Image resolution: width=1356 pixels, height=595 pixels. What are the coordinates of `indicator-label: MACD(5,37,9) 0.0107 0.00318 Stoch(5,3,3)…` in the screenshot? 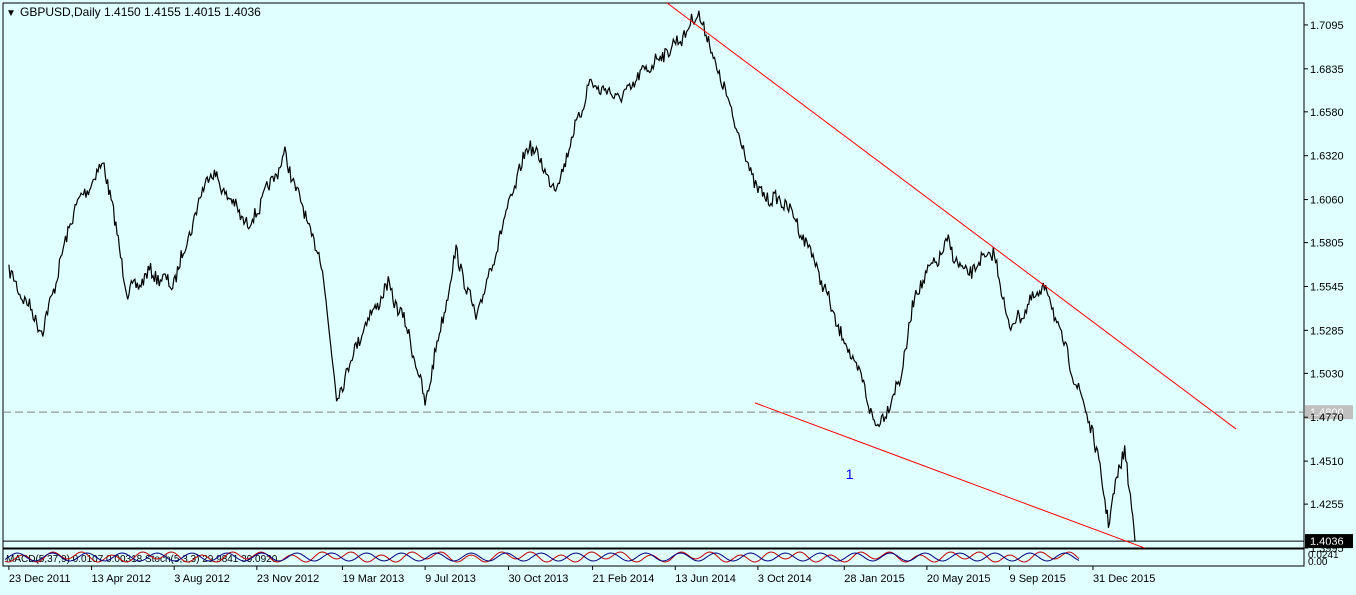 It's located at (142, 559).